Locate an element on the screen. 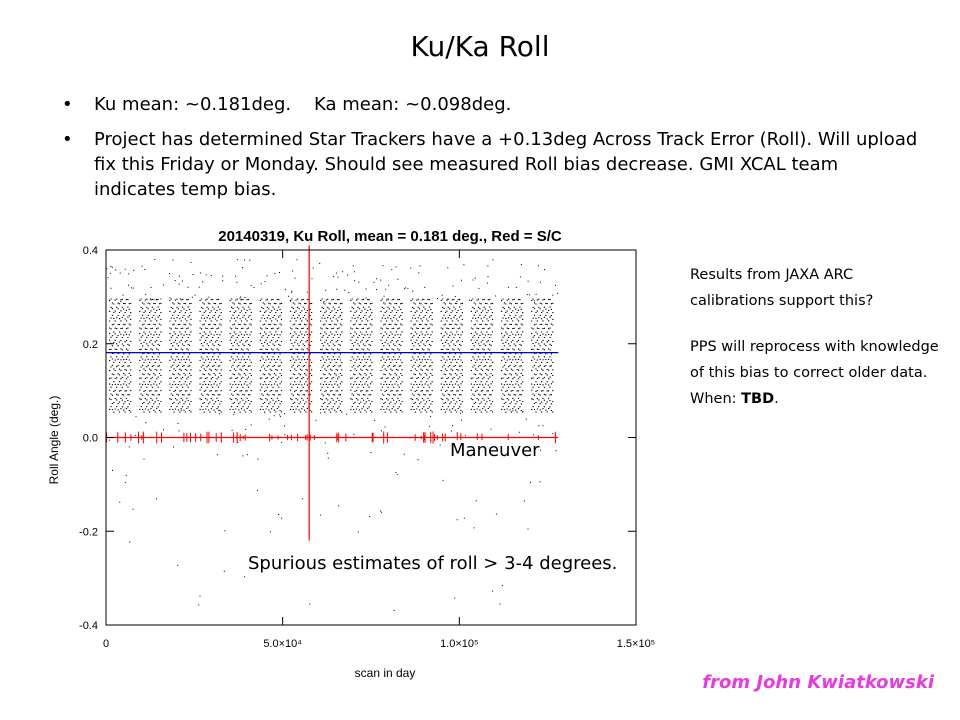 The image size is (960, 720). maneuver-label: Maneuver is located at coordinates (495, 450).